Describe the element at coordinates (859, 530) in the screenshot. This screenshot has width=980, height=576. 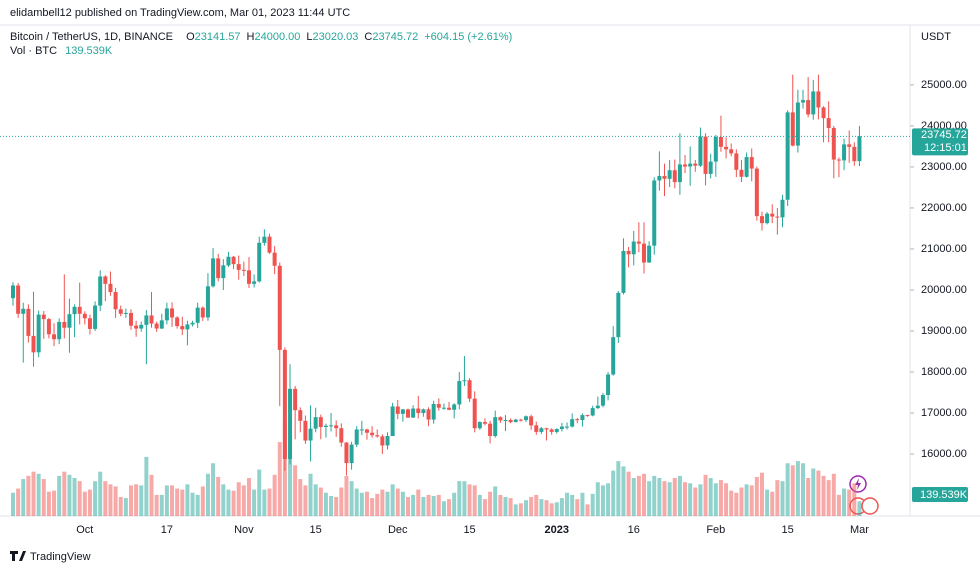
I see `x-tick-label: Mar` at that location.